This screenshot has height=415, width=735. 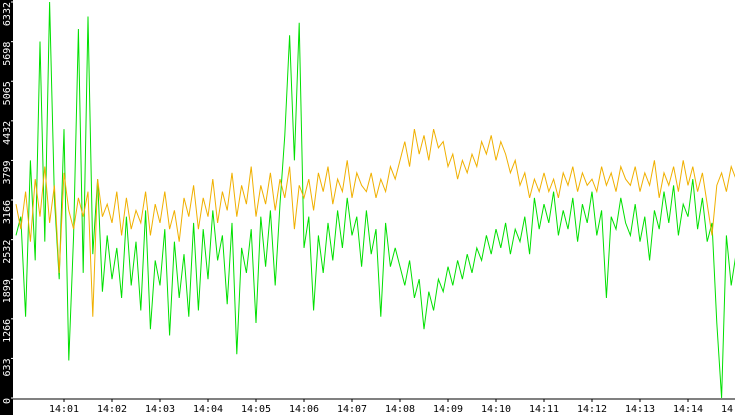 What do you see at coordinates (352, 409) in the screenshot?
I see `x-tick-label: 14:07` at bounding box center [352, 409].